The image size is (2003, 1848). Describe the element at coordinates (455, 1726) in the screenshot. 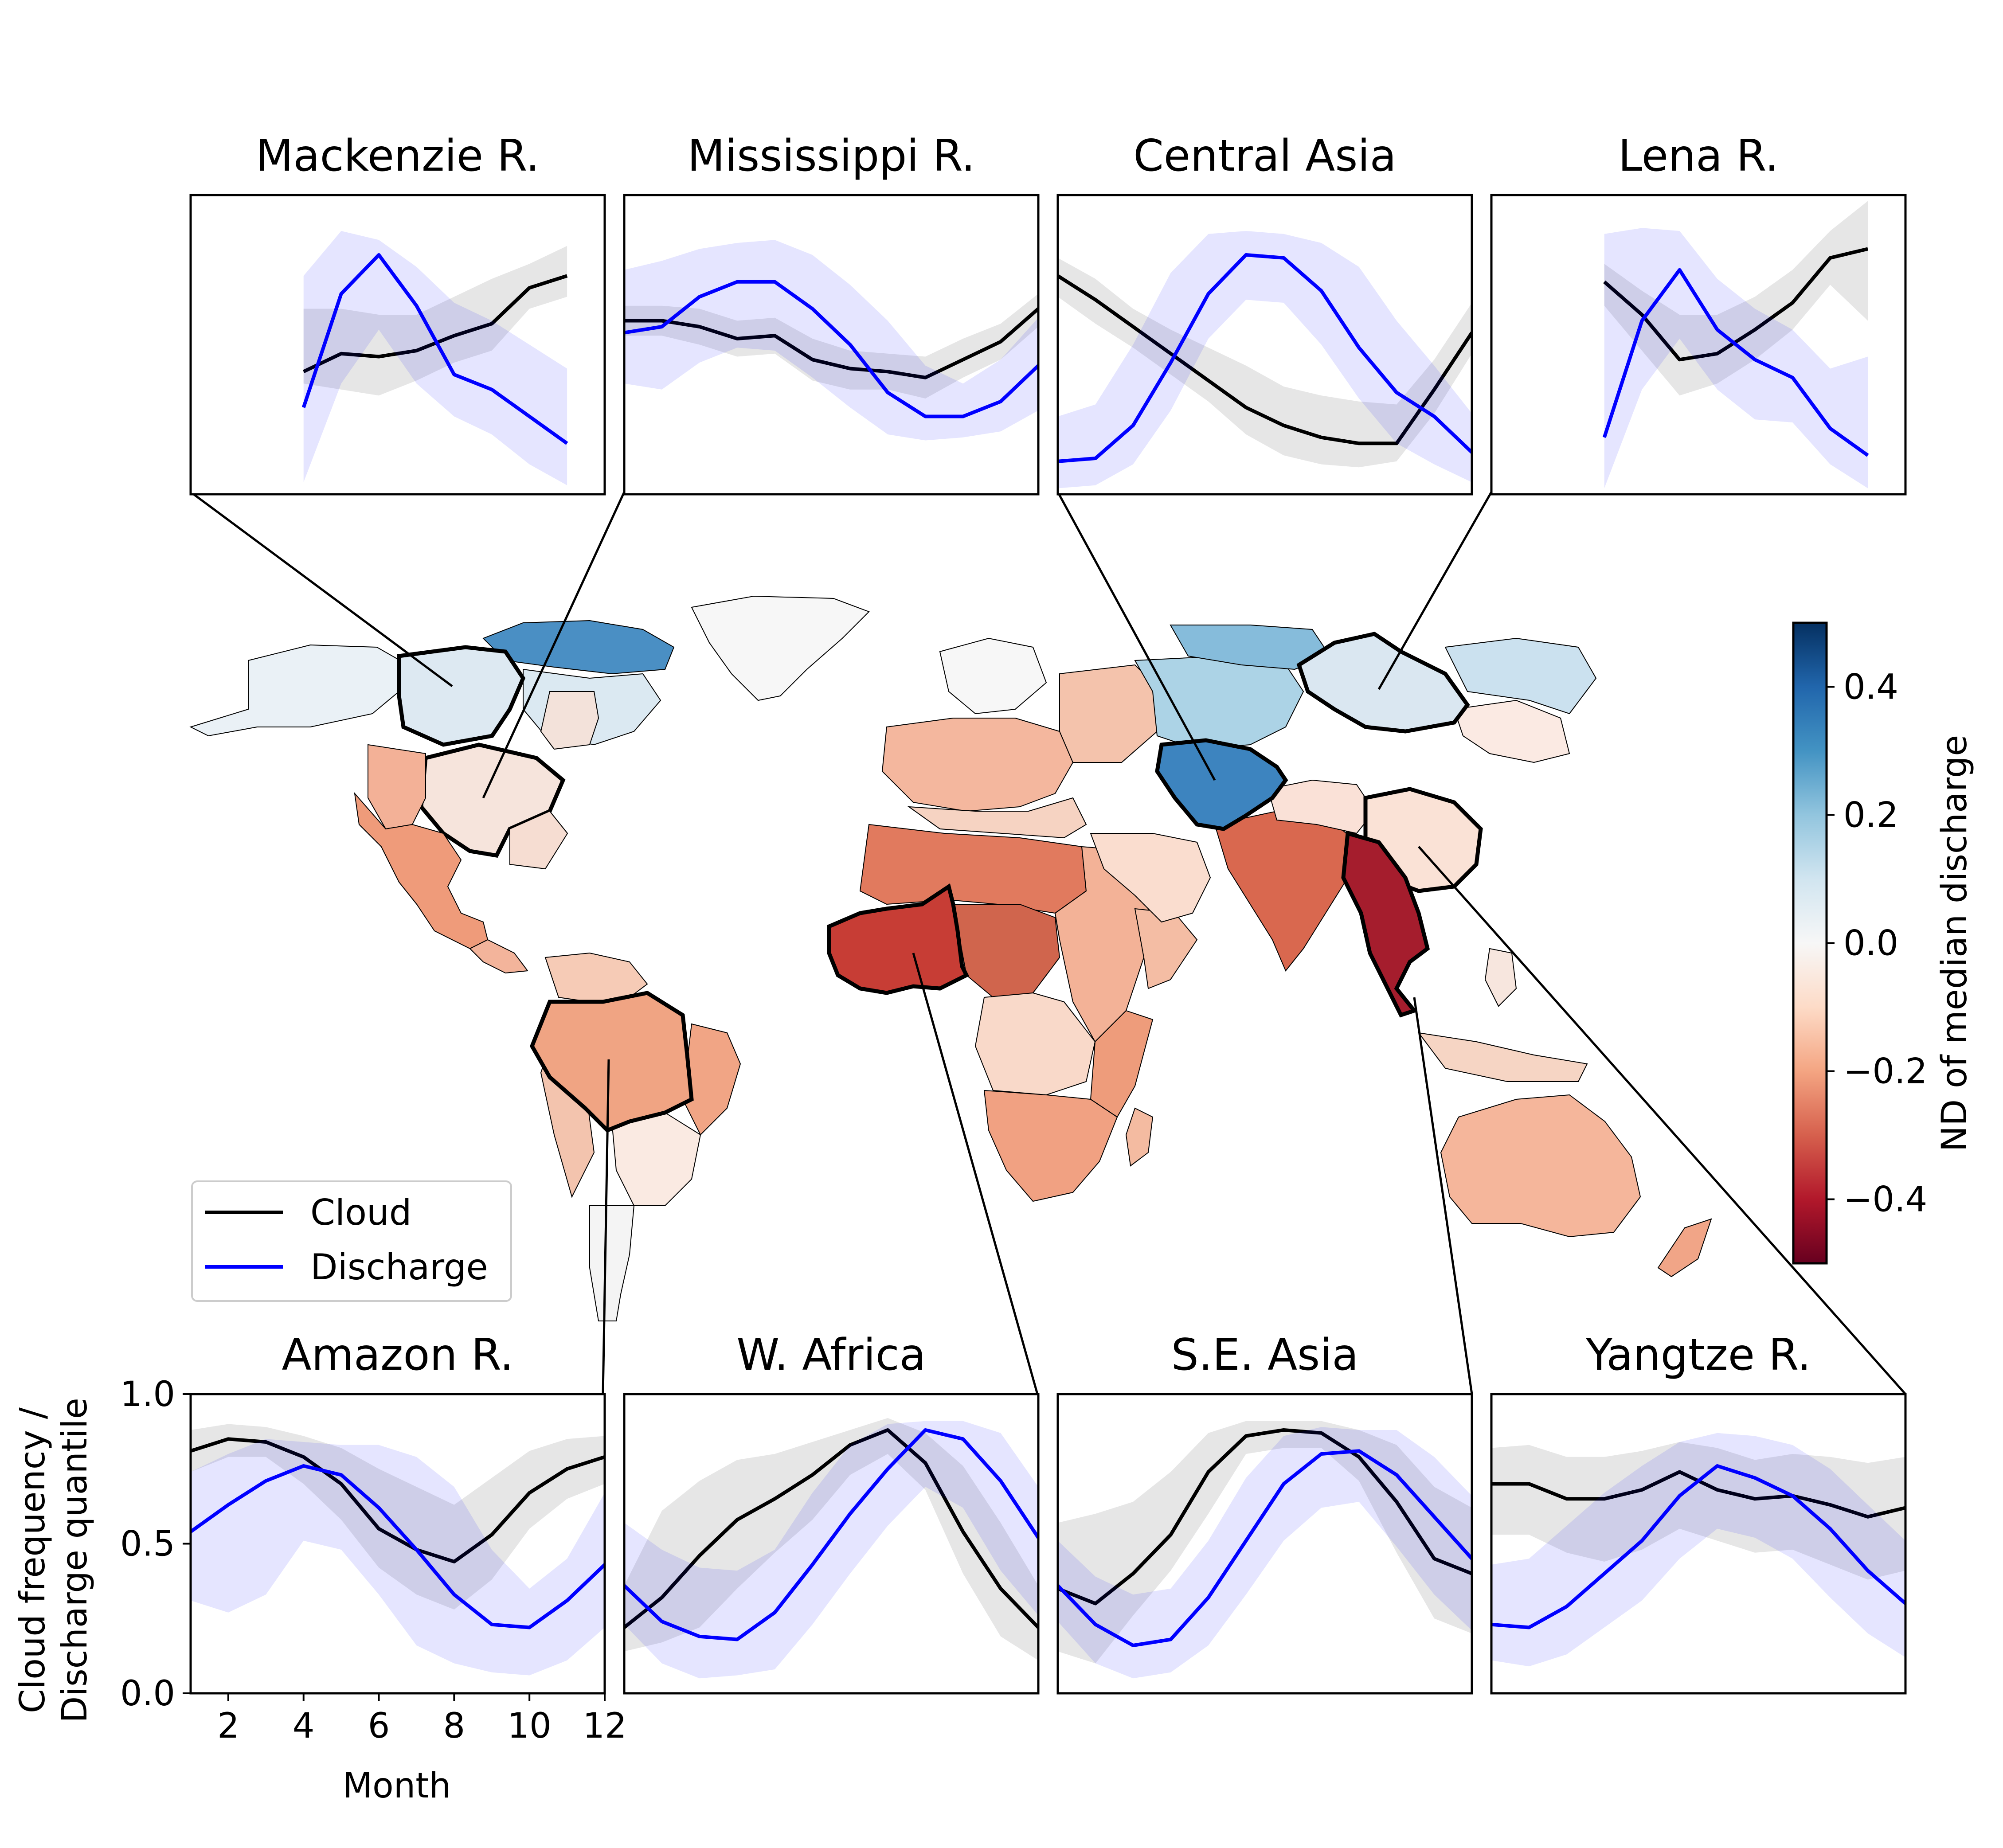

I see `xtick-label: 8` at that location.